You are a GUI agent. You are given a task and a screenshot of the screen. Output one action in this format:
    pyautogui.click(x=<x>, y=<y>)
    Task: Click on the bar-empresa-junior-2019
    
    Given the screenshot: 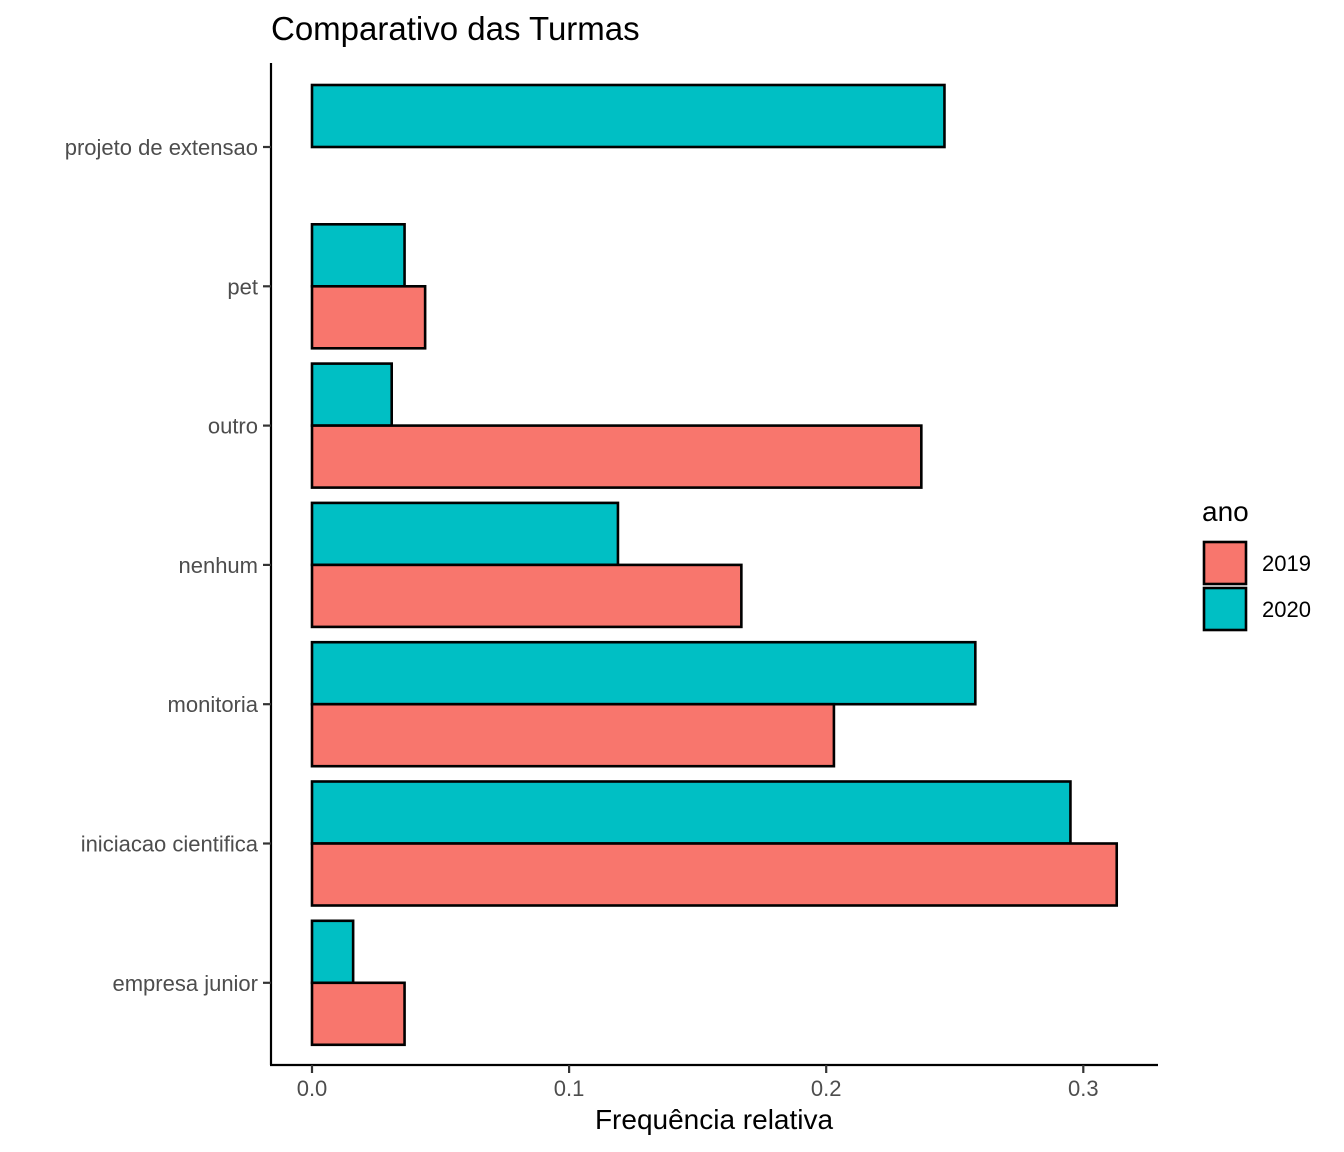 What is the action you would take?
    pyautogui.click(x=358, y=1014)
    